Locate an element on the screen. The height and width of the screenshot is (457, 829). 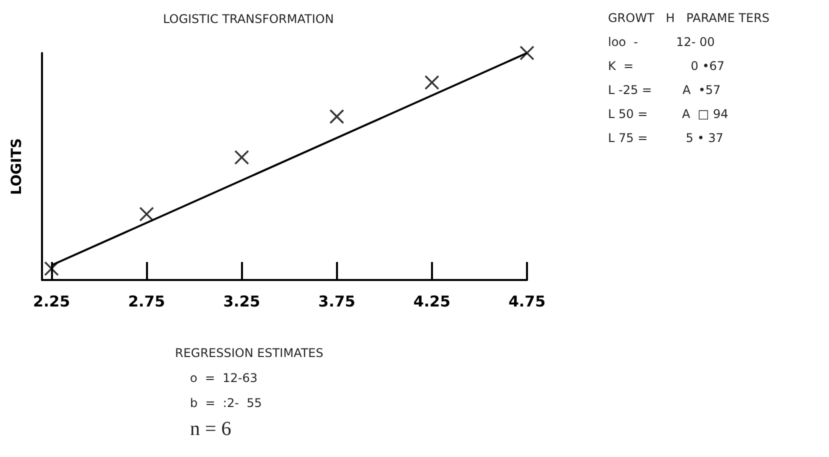
text: K = 0 •67 is located at coordinates (666, 66).